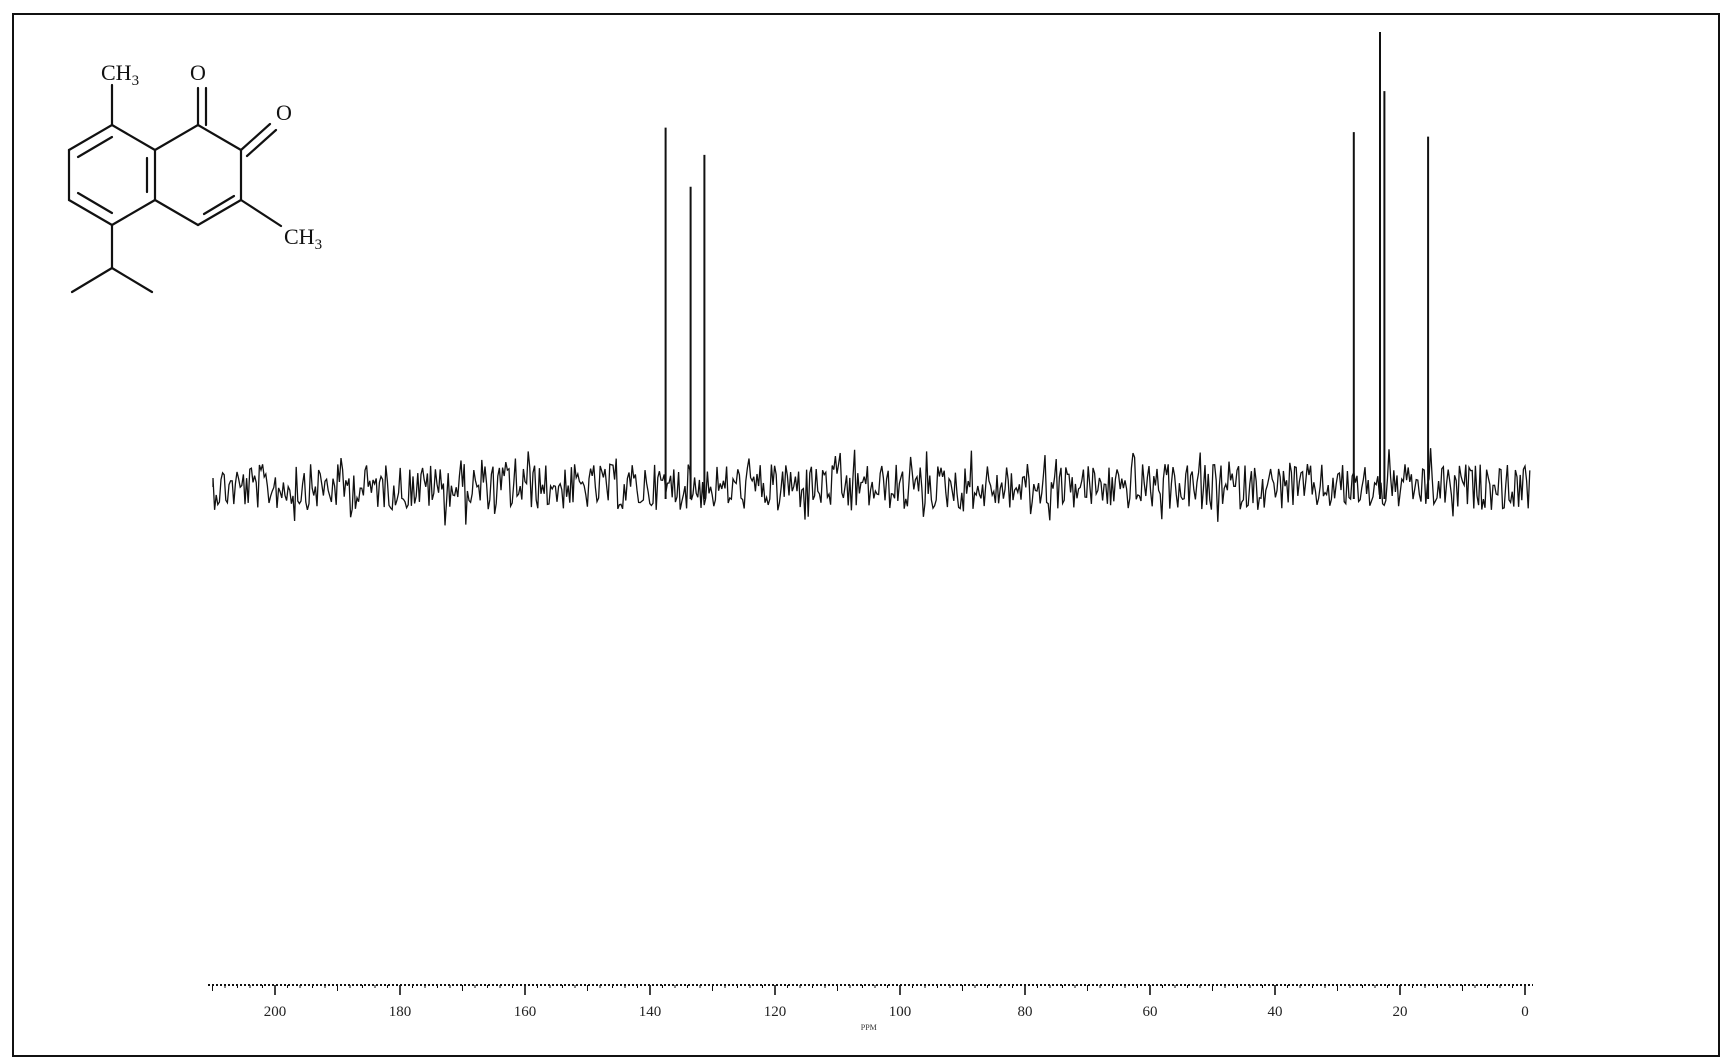 This screenshot has height=1061, width=1733. I want to click on x-tick-label-40: 40, so click(1275, 1012).